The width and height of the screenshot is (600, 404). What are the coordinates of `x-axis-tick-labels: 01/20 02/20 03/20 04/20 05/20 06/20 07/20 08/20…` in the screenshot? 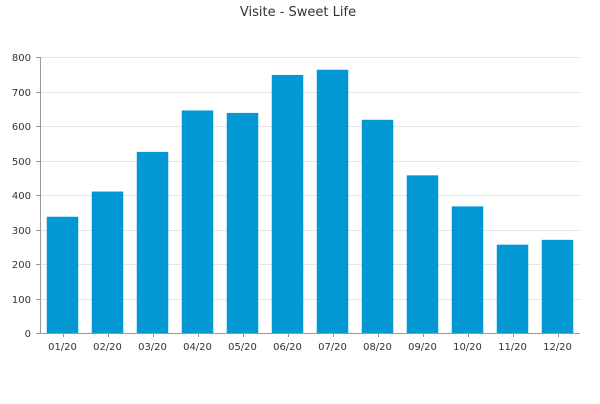 It's located at (310, 347).